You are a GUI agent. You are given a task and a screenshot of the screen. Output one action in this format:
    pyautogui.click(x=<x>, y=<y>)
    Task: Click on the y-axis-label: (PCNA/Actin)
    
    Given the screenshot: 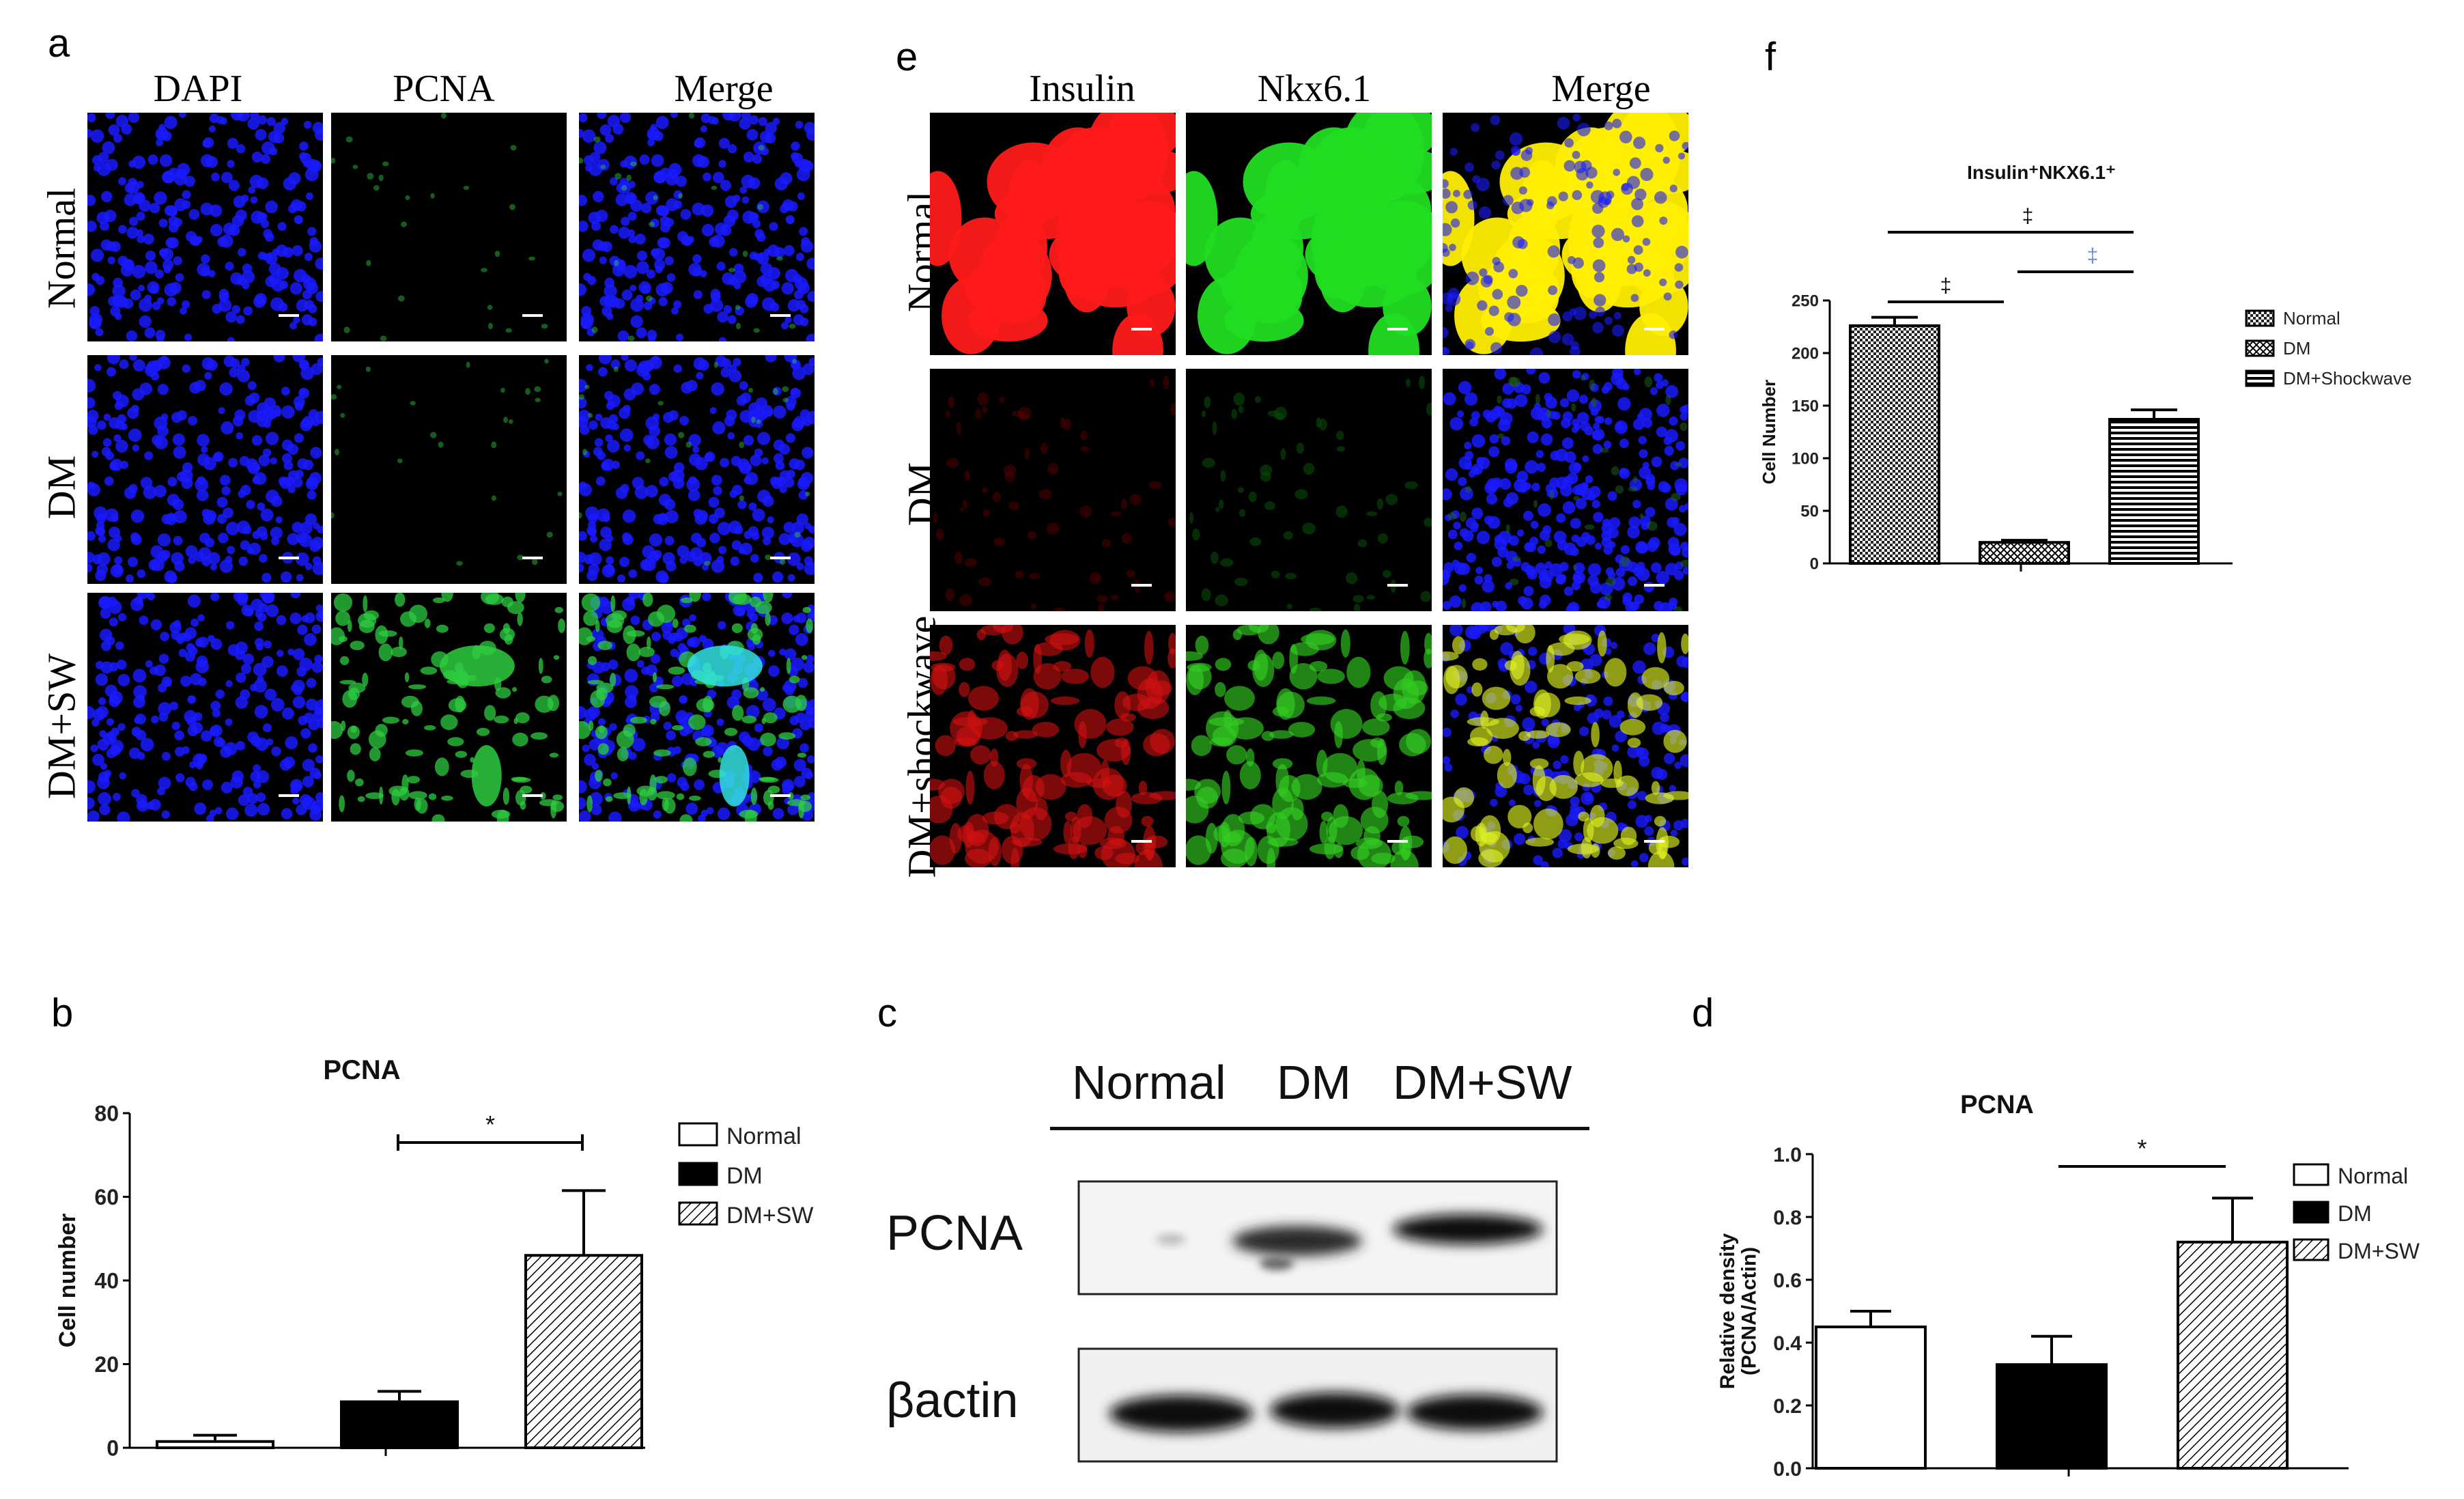 What is the action you would take?
    pyautogui.click(x=1749, y=1311)
    